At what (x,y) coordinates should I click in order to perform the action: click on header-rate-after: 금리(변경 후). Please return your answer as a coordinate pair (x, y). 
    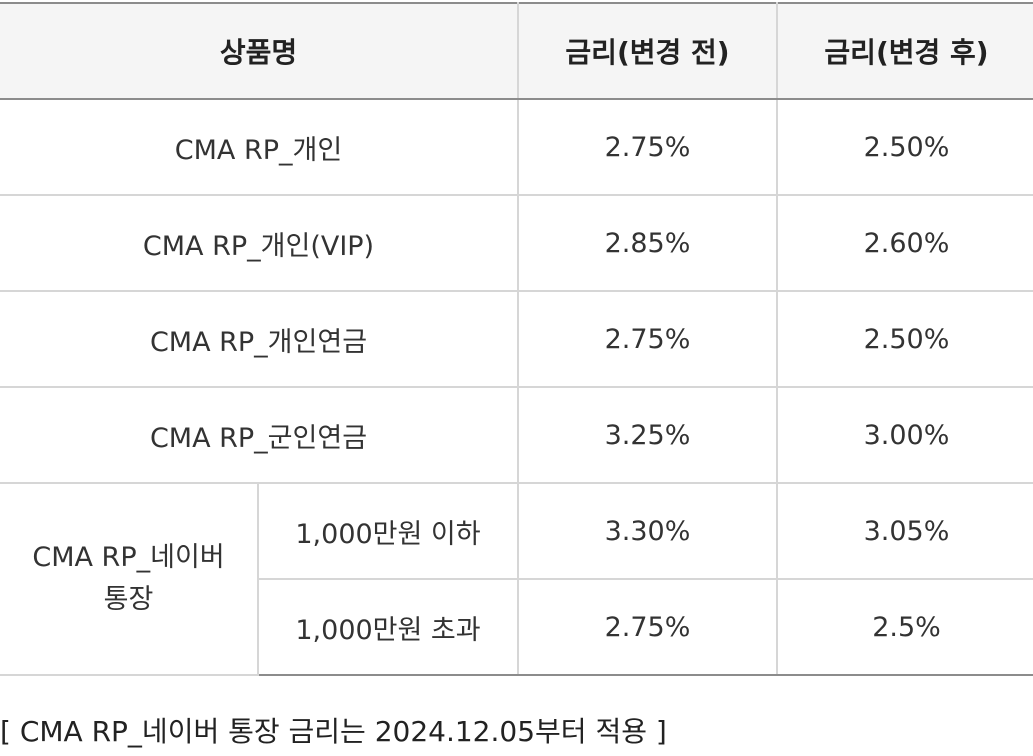
    Looking at the image, I should click on (904, 51).